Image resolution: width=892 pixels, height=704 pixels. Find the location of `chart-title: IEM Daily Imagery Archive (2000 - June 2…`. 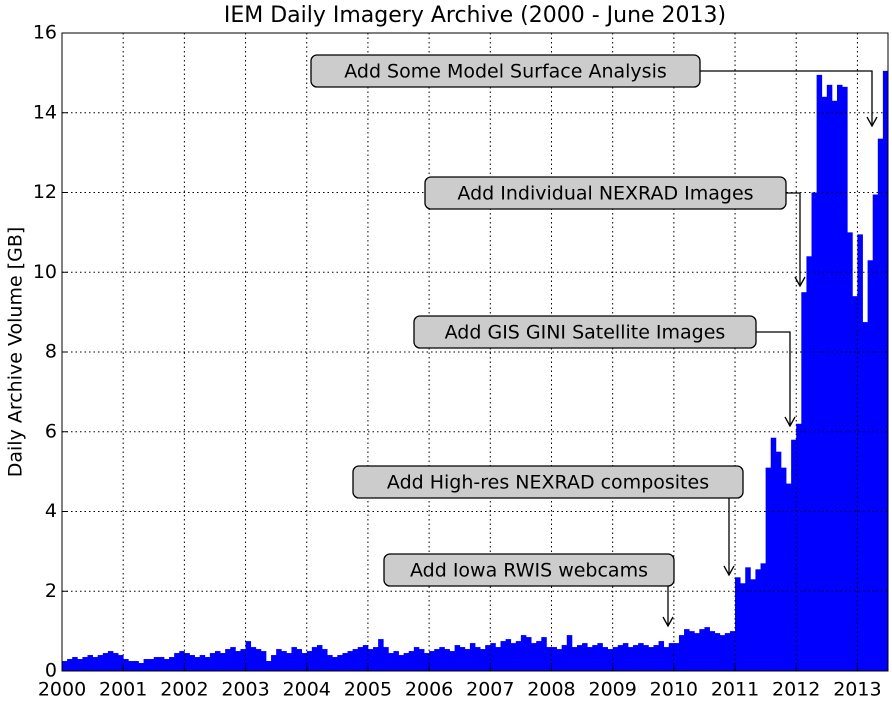

chart-title: IEM Daily Imagery Archive (2000 - June 2… is located at coordinates (475, 15).